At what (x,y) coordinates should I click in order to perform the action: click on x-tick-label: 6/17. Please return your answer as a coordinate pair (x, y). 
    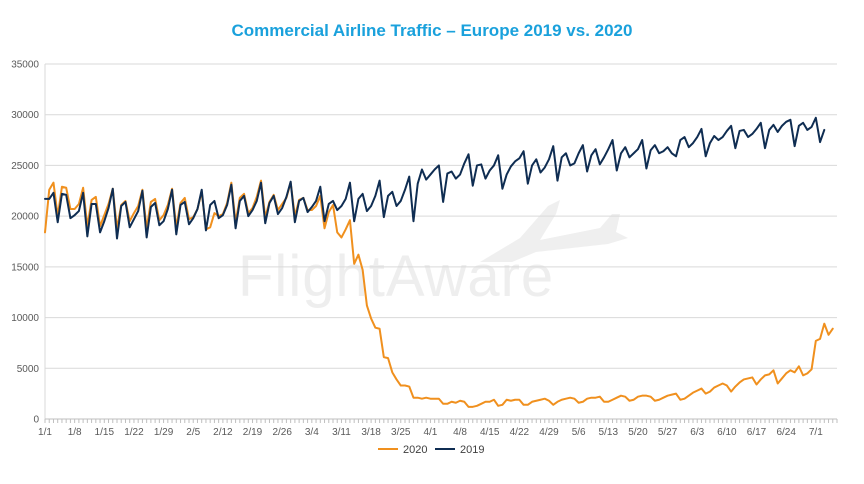
    Looking at the image, I should click on (757, 432).